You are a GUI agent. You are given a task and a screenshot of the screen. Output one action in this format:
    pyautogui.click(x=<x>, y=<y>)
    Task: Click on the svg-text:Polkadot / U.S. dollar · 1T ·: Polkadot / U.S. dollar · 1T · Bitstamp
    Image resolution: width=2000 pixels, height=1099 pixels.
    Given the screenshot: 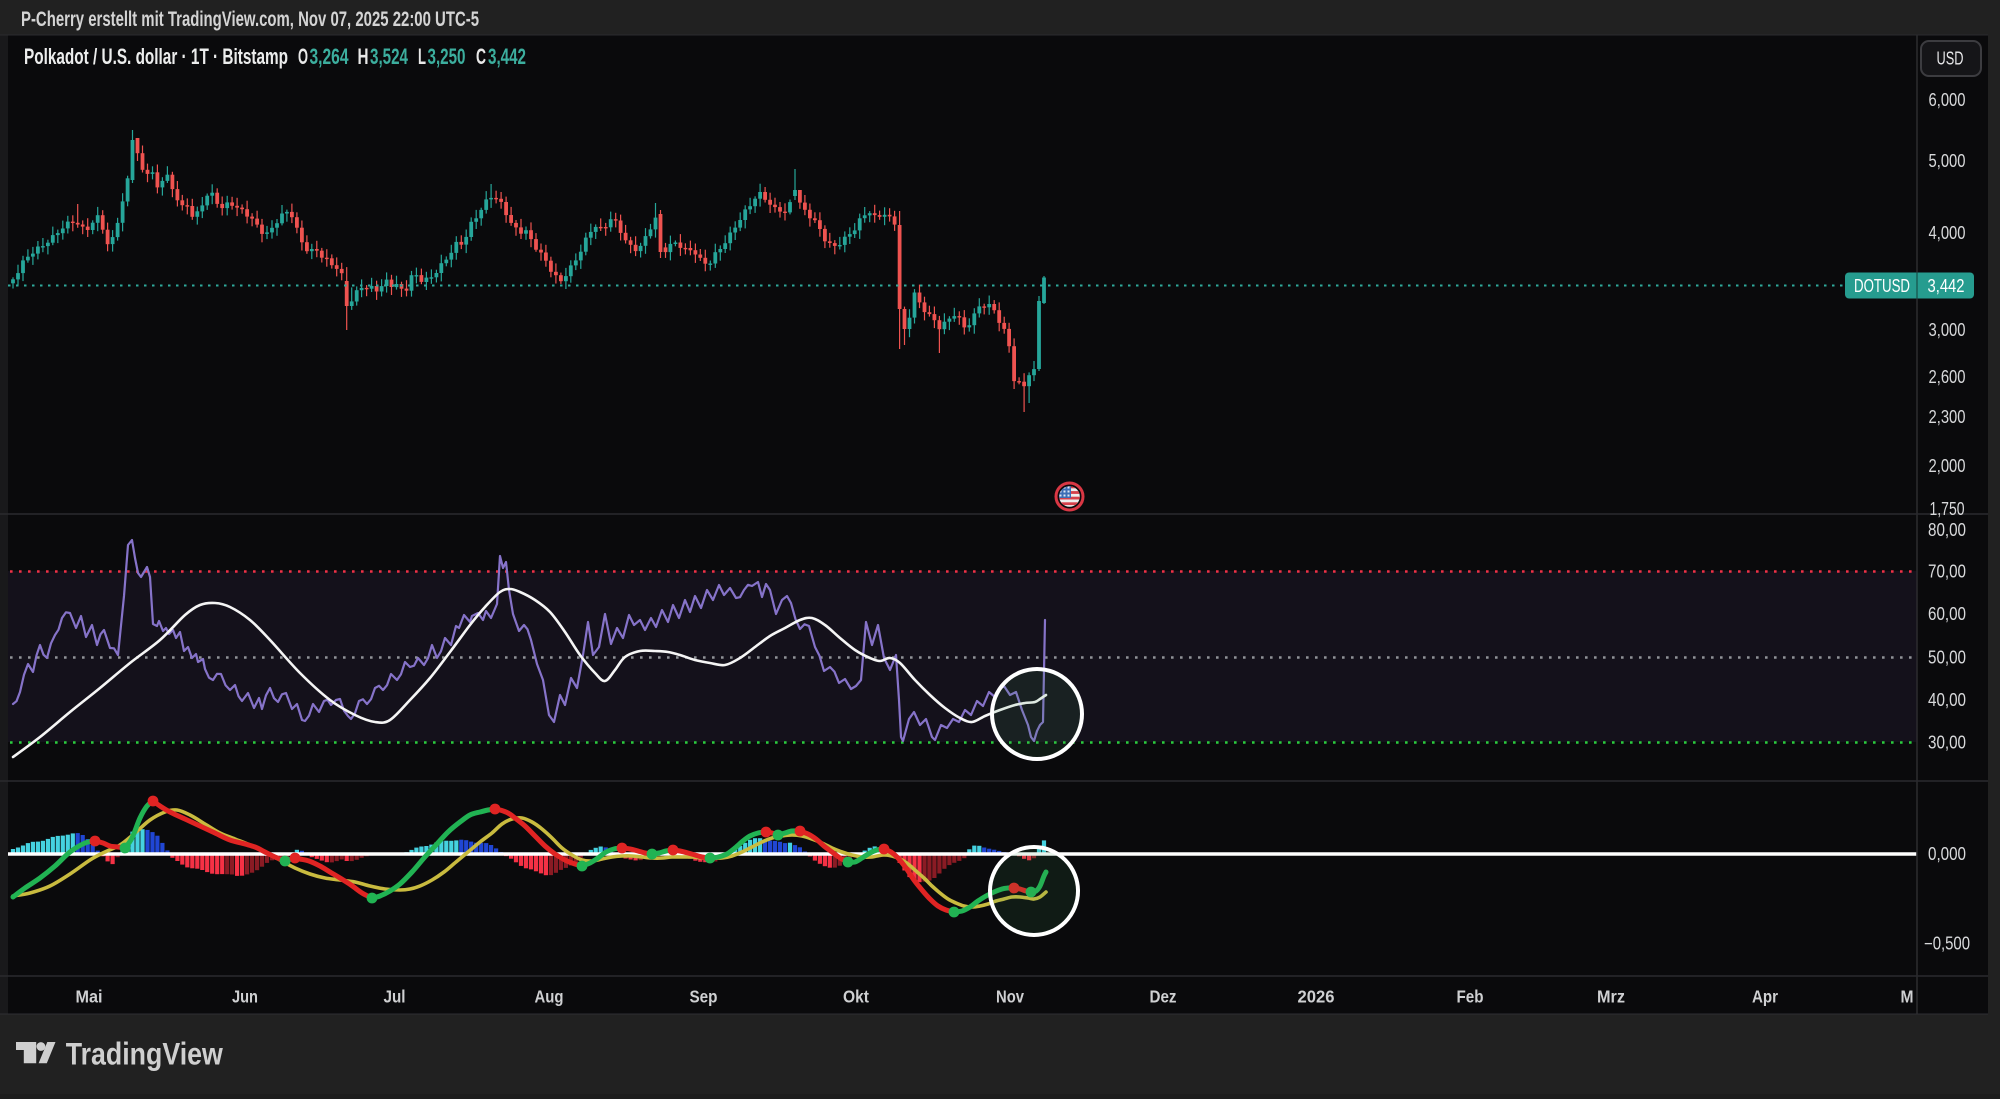 What is the action you would take?
    pyautogui.click(x=156, y=56)
    